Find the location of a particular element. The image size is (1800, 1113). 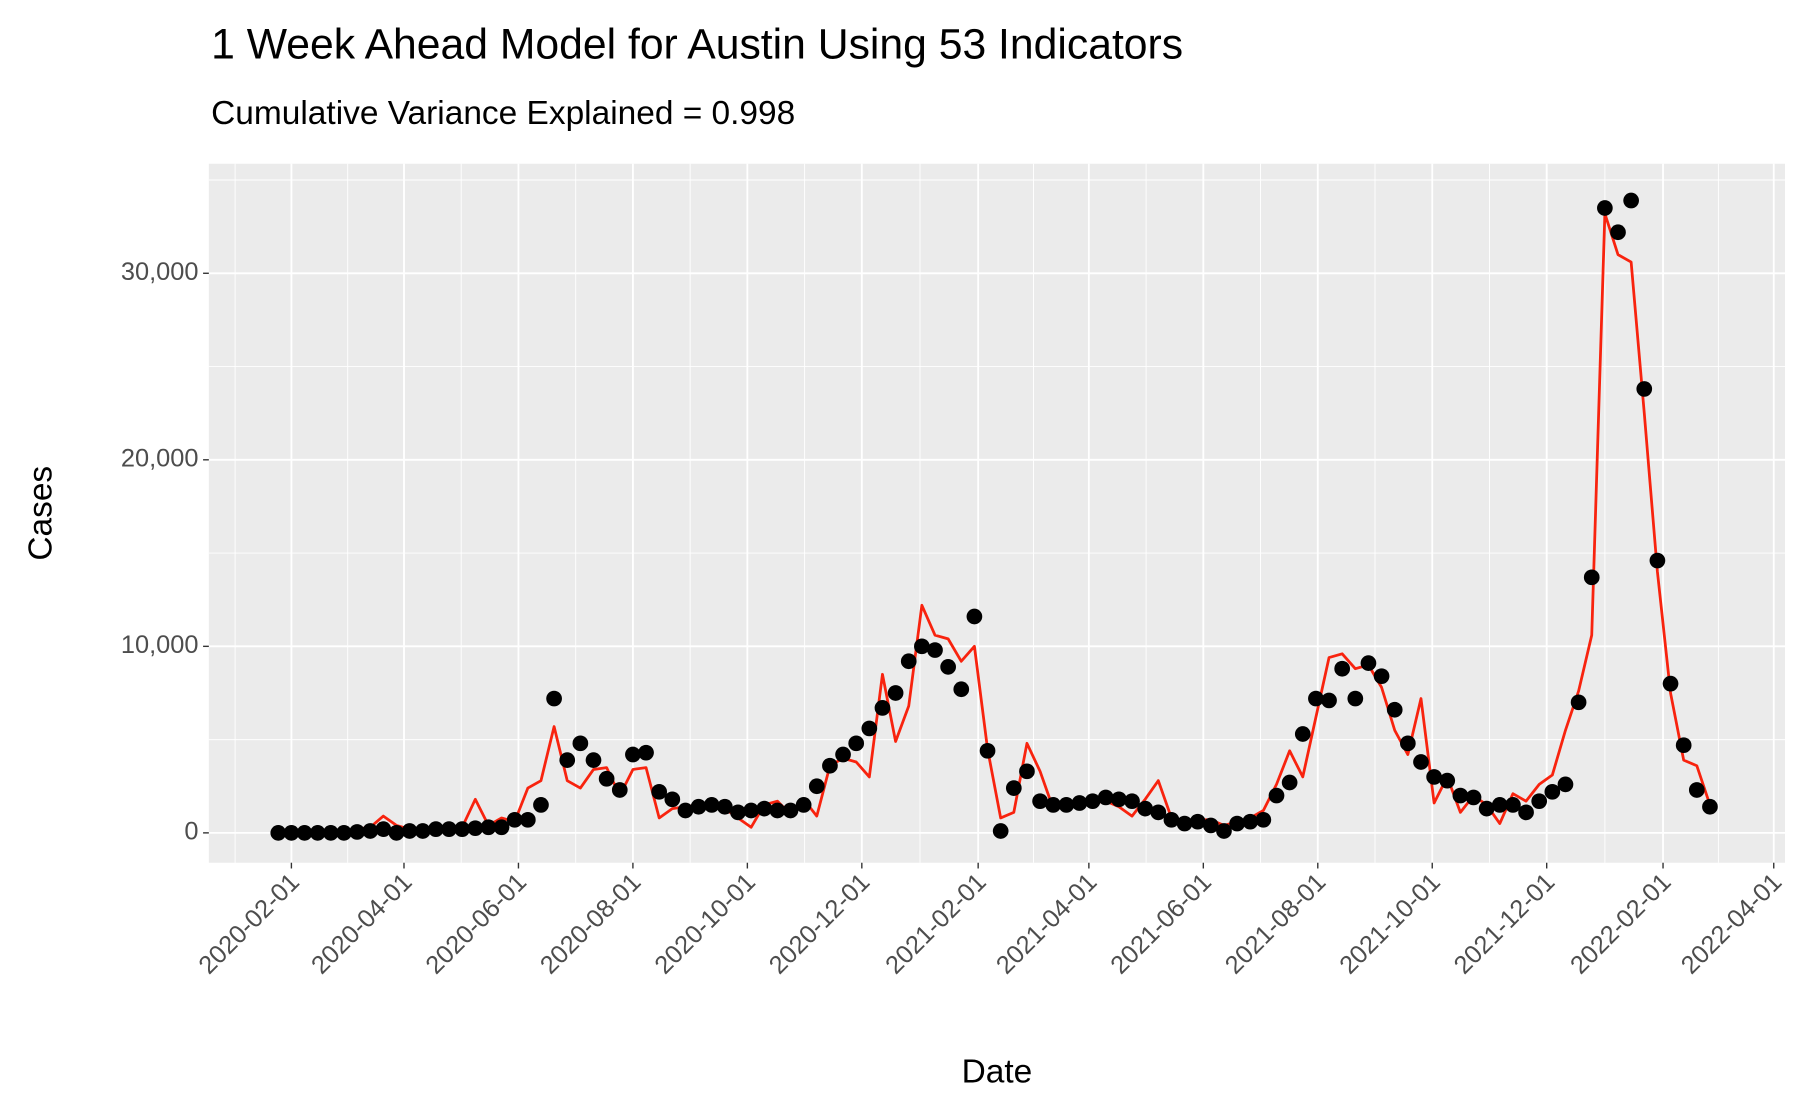

y-tick-label: 20,000 is located at coordinates (160, 459).